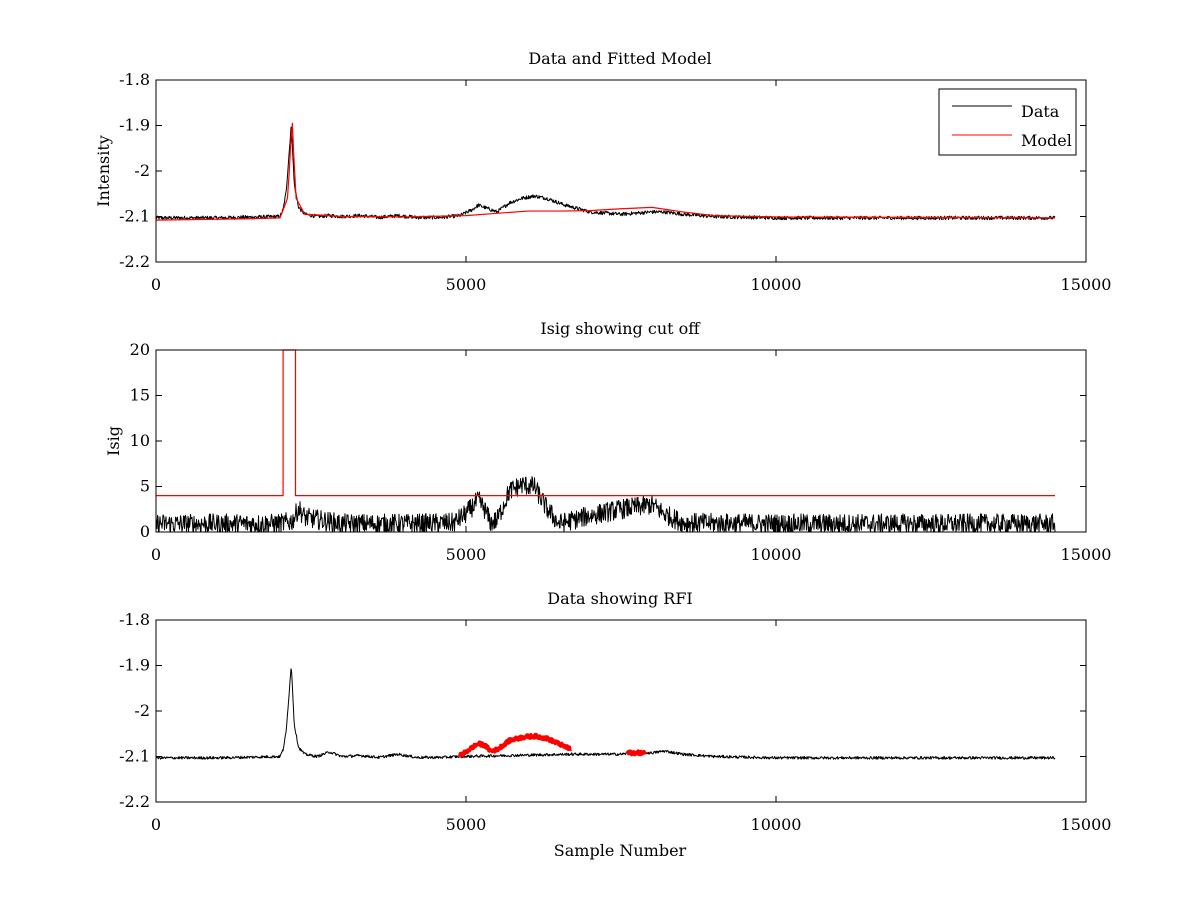 This screenshot has width=1200, height=900. I want to click on subplot-3-y-tick-label: -2, so click(142, 710).